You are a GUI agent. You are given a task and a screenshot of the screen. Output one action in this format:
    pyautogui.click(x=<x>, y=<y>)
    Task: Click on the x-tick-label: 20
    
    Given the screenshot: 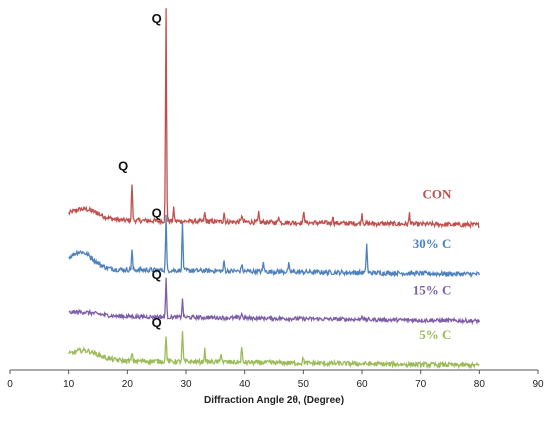 What is the action you would take?
    pyautogui.click(x=128, y=384)
    